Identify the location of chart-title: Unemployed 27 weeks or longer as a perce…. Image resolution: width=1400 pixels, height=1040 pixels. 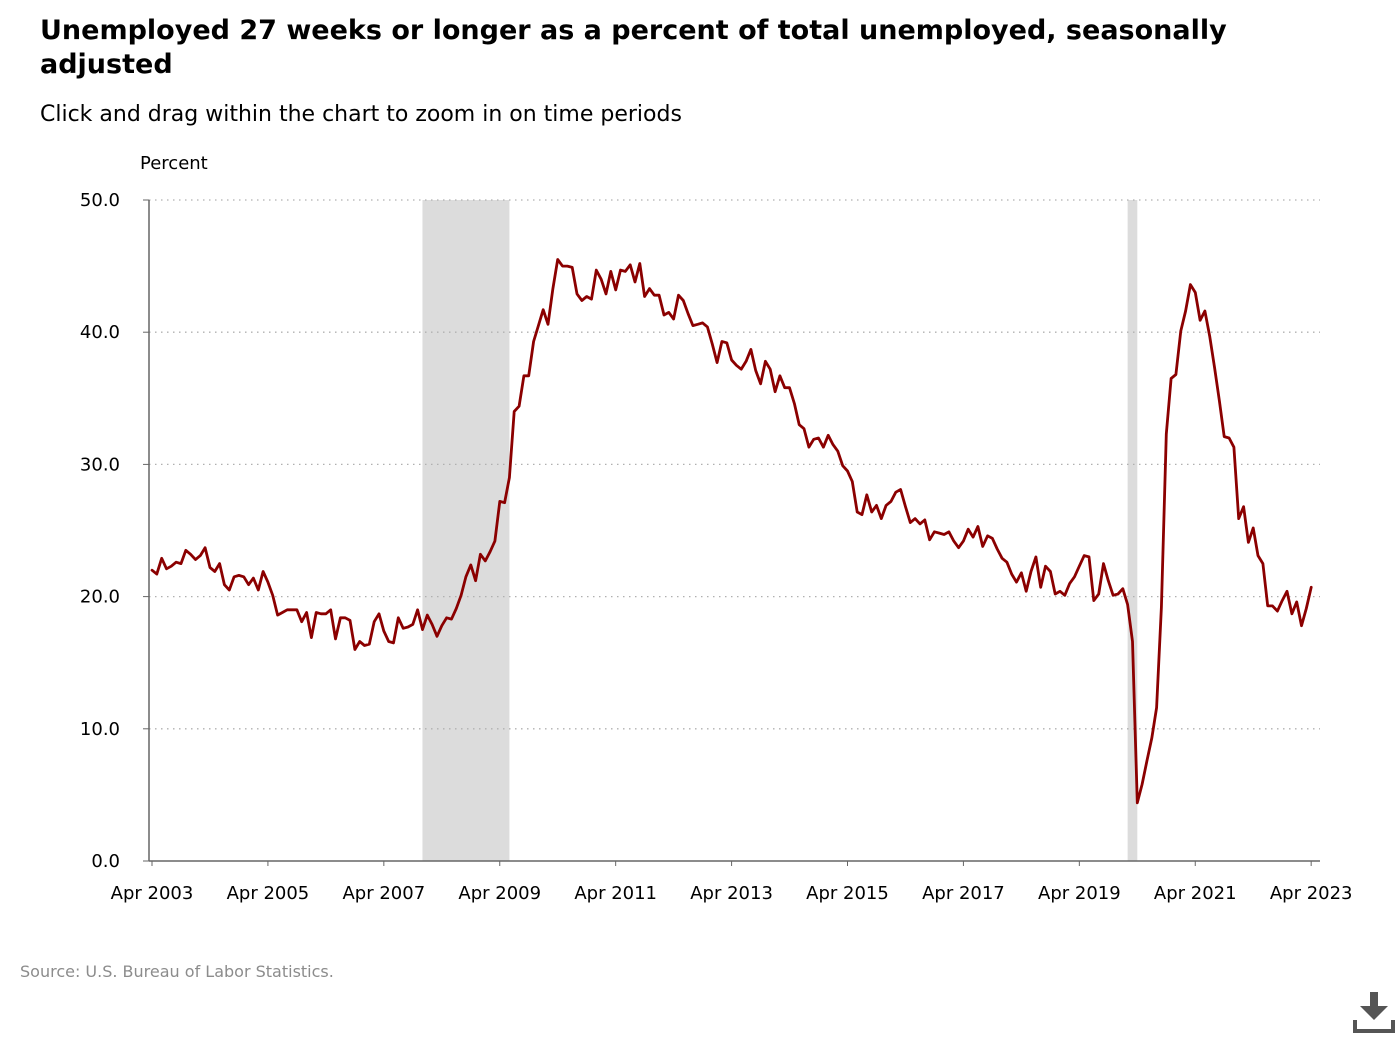
(633, 47).